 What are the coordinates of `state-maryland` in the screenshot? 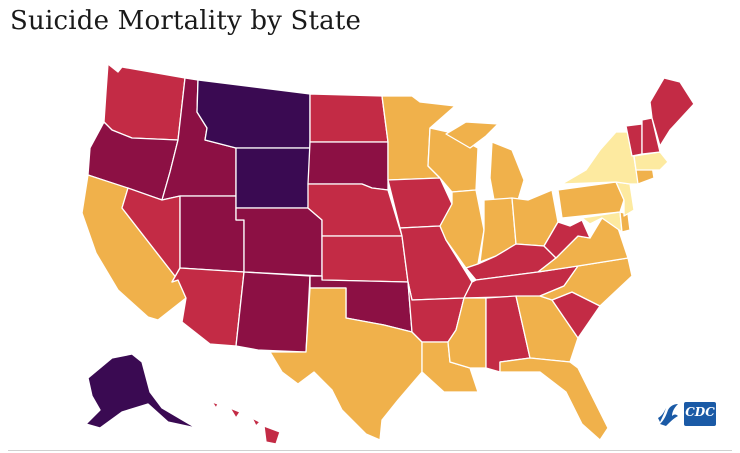 It's located at (602, 222).